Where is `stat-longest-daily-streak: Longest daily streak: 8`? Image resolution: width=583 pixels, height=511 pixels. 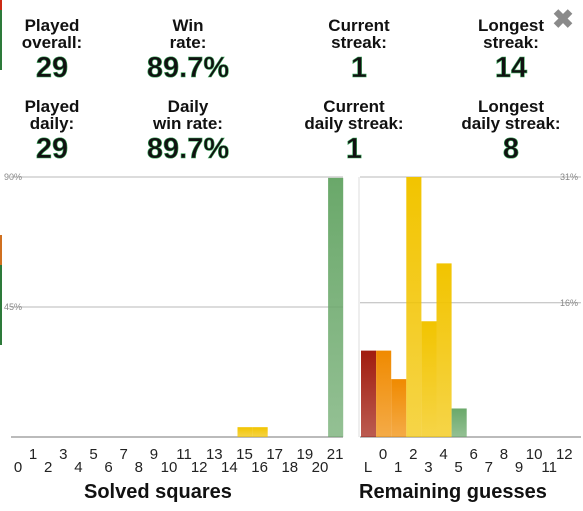 stat-longest-daily-streak: Longest daily streak: 8 is located at coordinates (511, 131).